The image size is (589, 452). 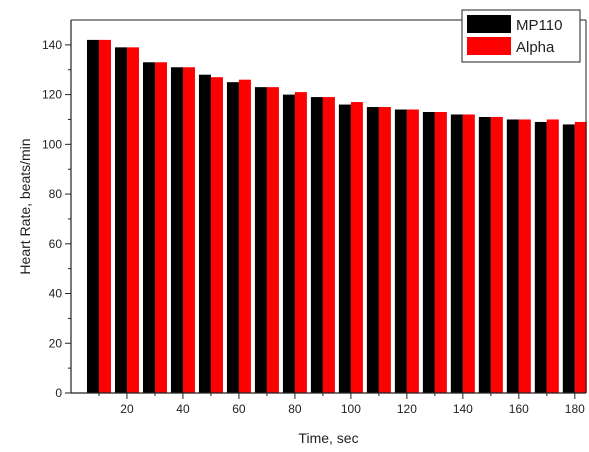 I want to click on y-tick-label: 60, so click(x=56, y=244).